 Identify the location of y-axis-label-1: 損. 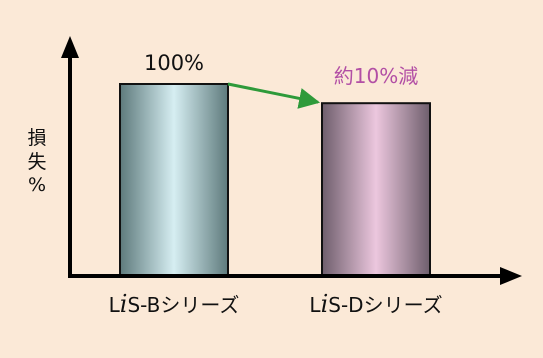
(36, 138).